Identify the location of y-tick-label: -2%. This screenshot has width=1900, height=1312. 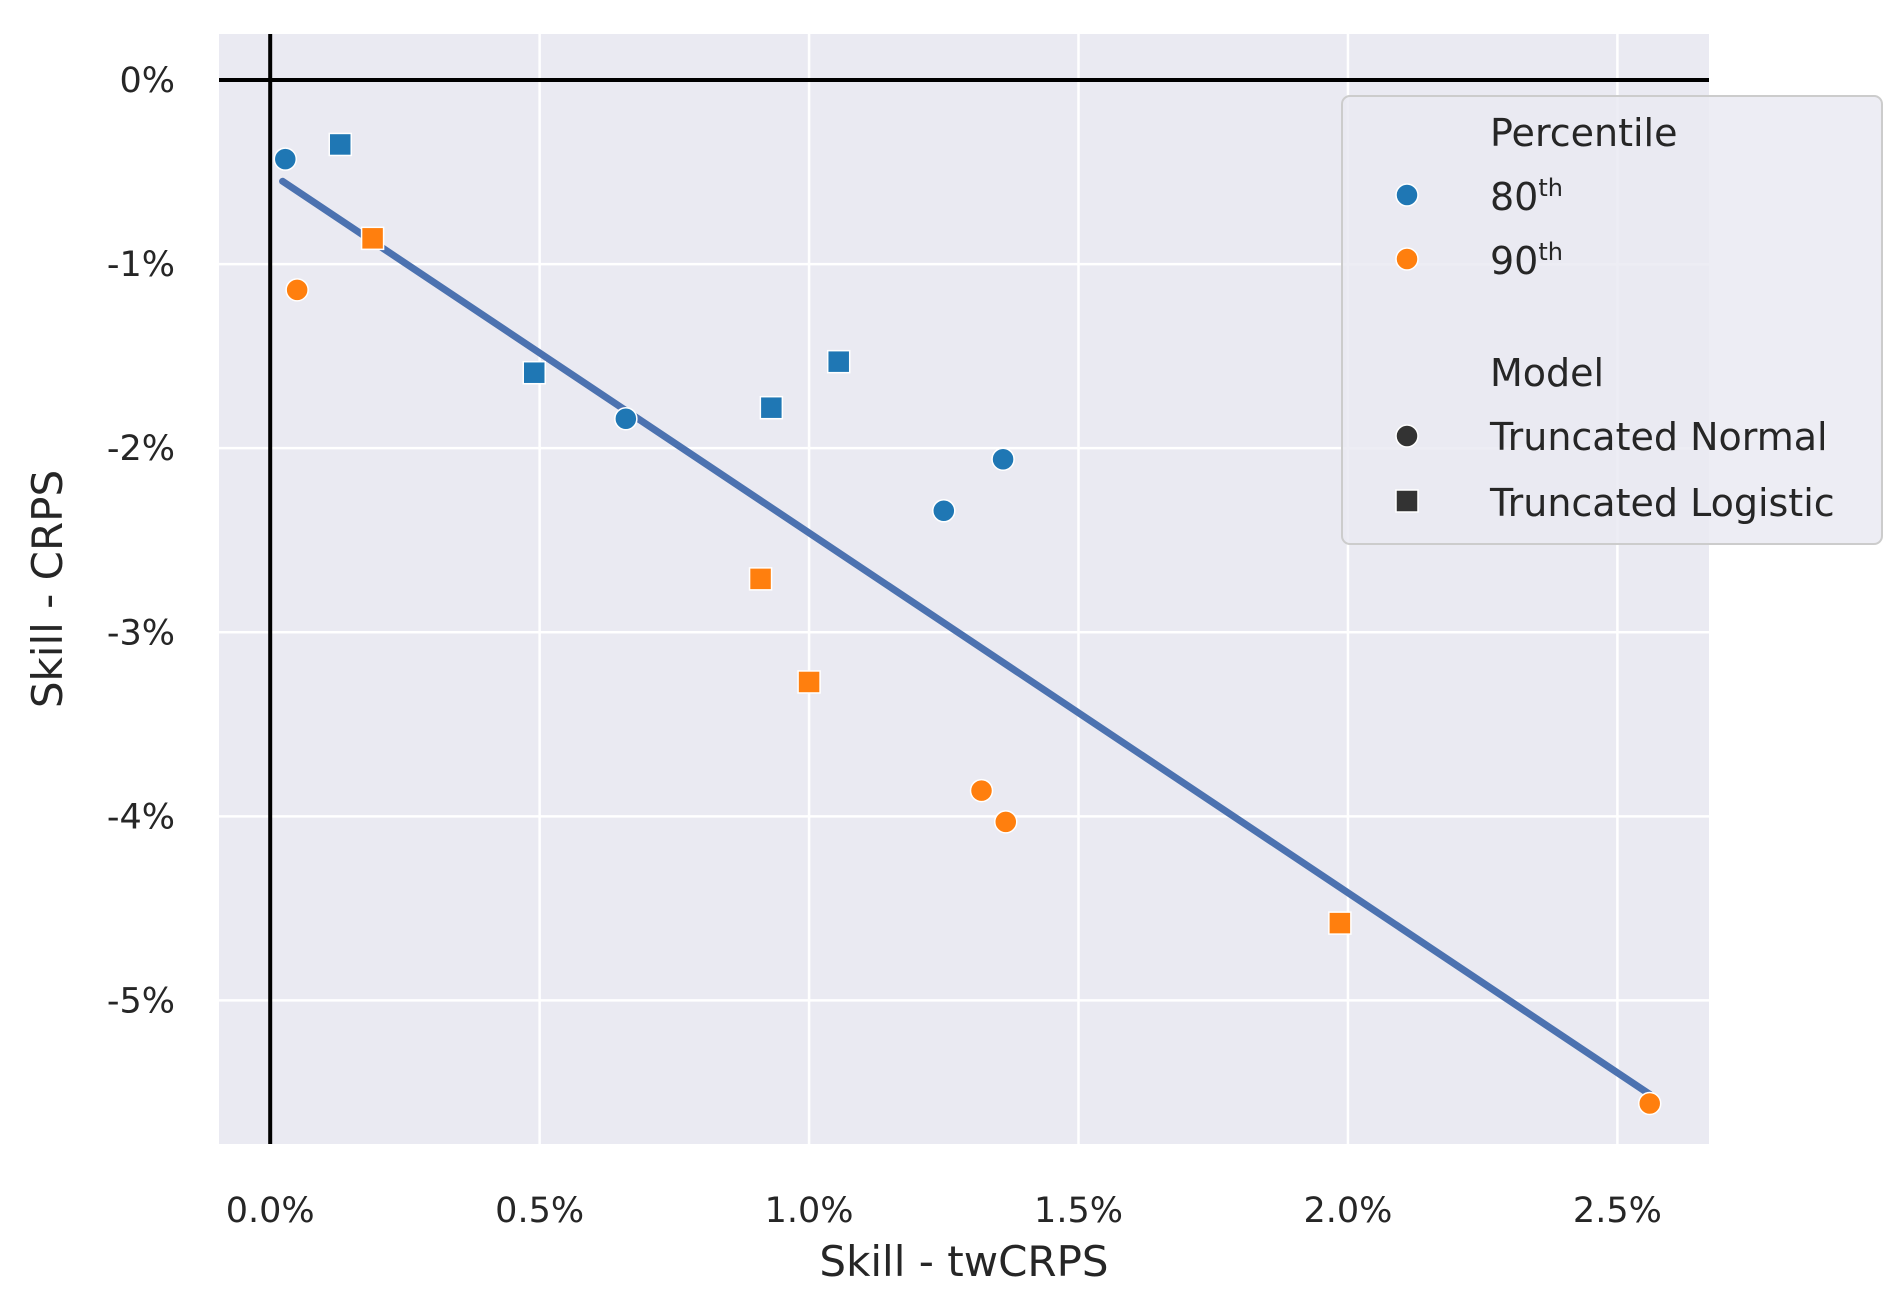
(141, 449).